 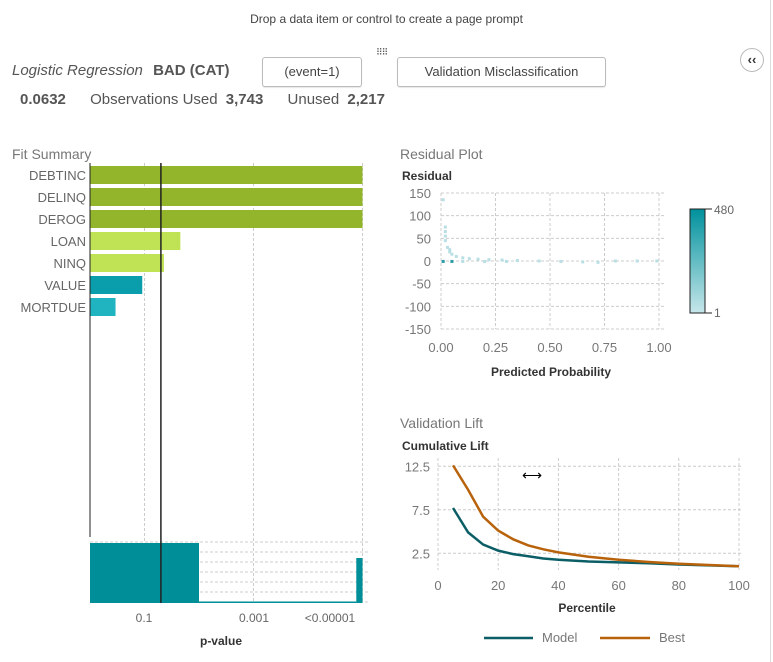 What do you see at coordinates (532, 475) in the screenshot?
I see `resize-cursor-icon: ⟷` at bounding box center [532, 475].